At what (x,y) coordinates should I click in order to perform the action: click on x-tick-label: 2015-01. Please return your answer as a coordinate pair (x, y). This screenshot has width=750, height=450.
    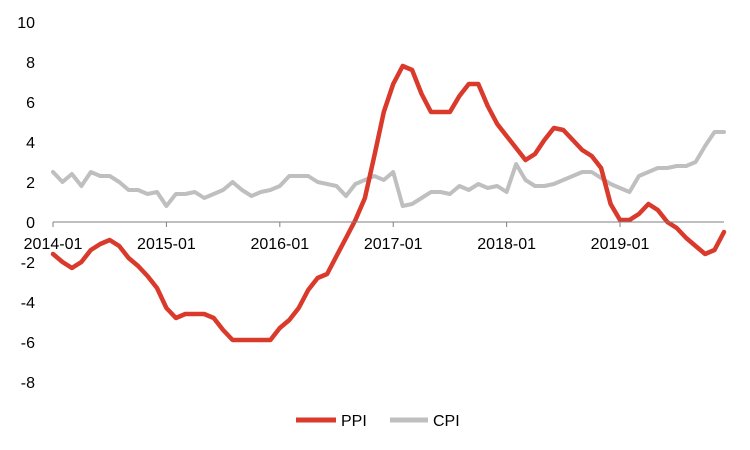
    Looking at the image, I should click on (166, 244).